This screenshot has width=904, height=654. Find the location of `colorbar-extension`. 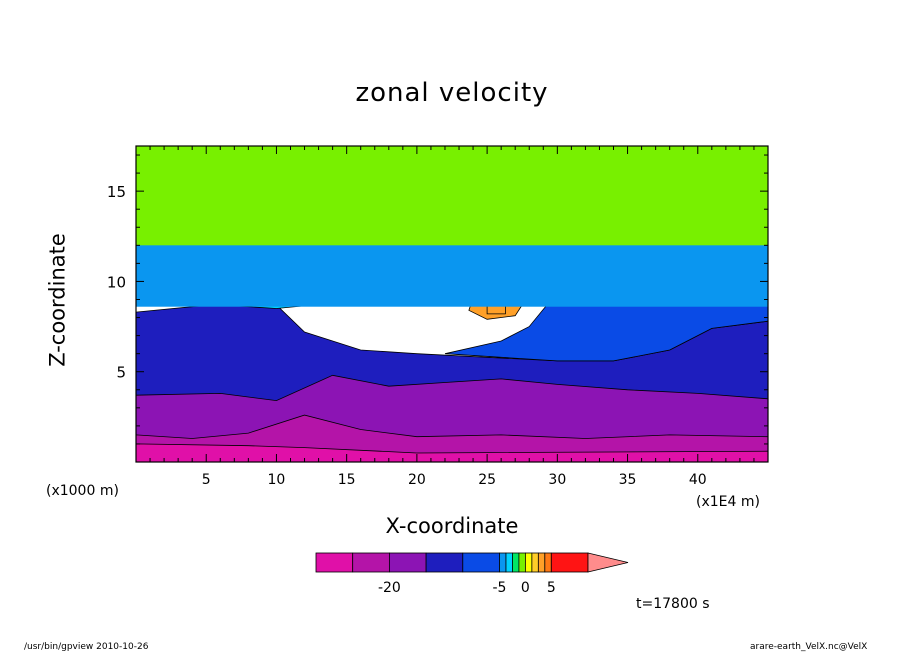

colorbar-extension is located at coordinates (608, 562).